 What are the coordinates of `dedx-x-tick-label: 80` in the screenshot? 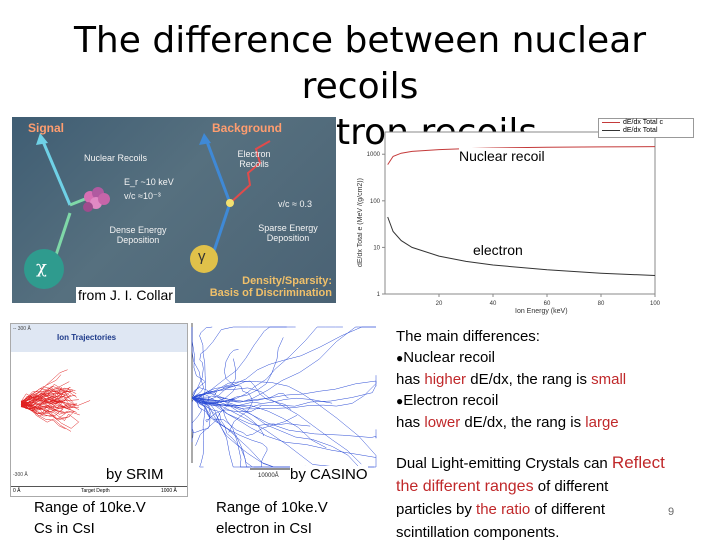 It's located at (601, 304).